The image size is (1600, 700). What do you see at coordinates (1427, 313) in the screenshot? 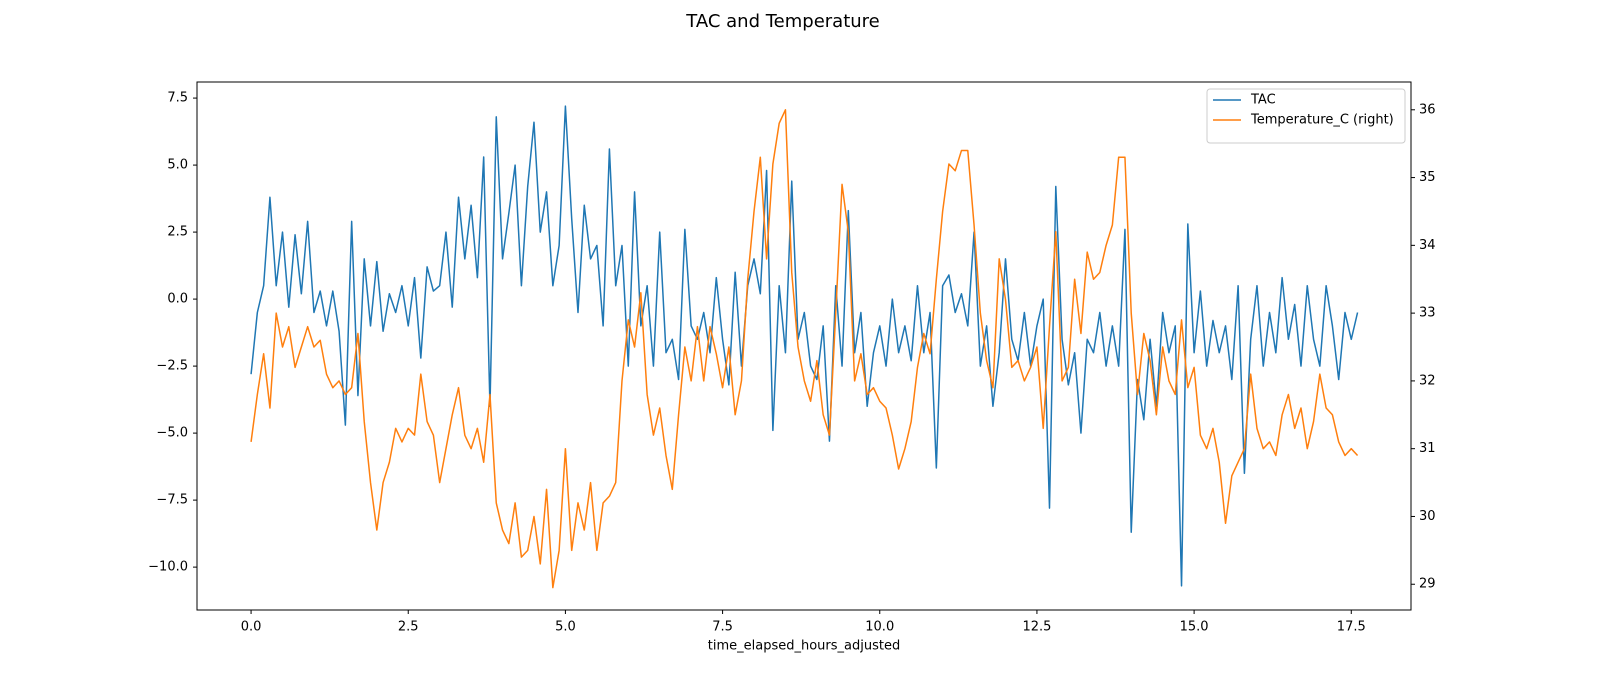
I see `y2-tick-label: 33` at bounding box center [1427, 313].